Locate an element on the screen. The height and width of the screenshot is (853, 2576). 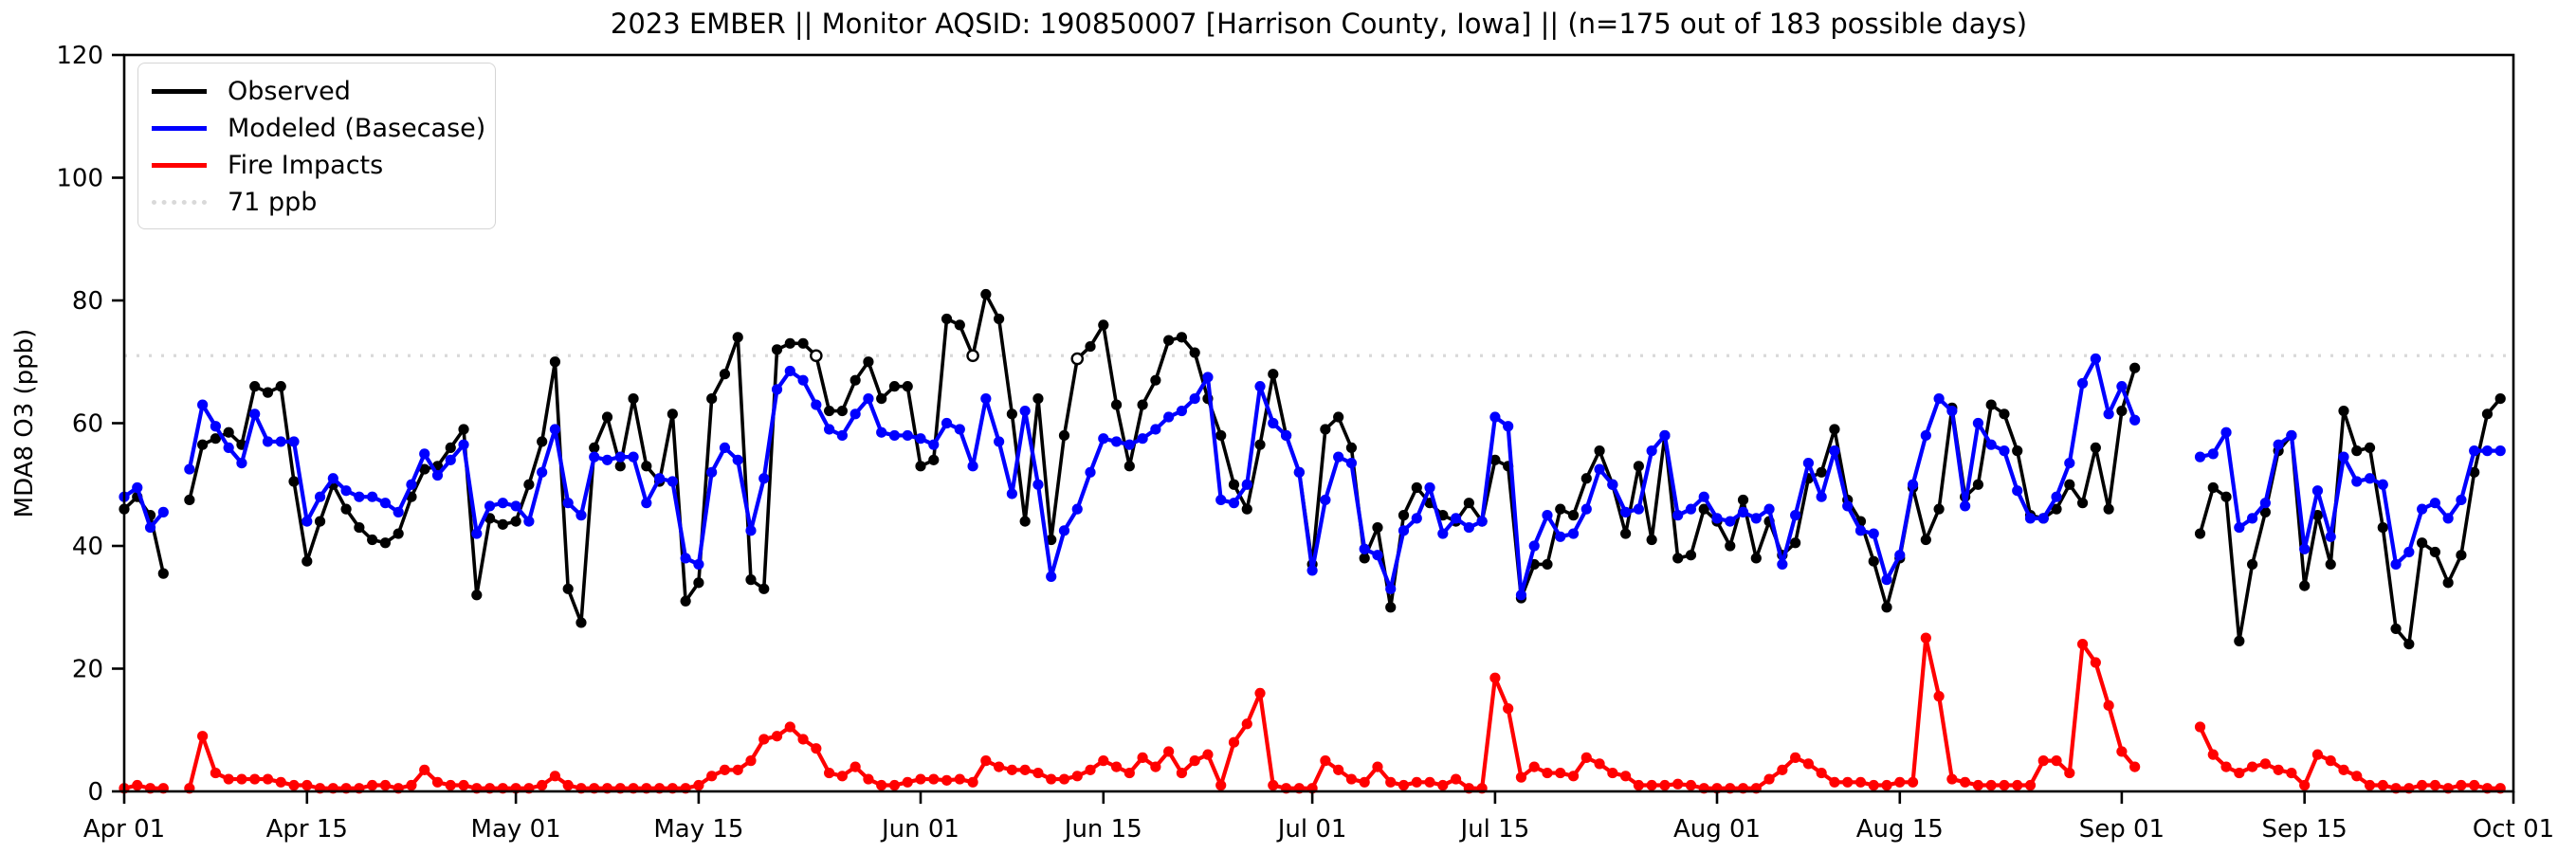
x-tick-label: Jun 15 is located at coordinates (1102, 829).